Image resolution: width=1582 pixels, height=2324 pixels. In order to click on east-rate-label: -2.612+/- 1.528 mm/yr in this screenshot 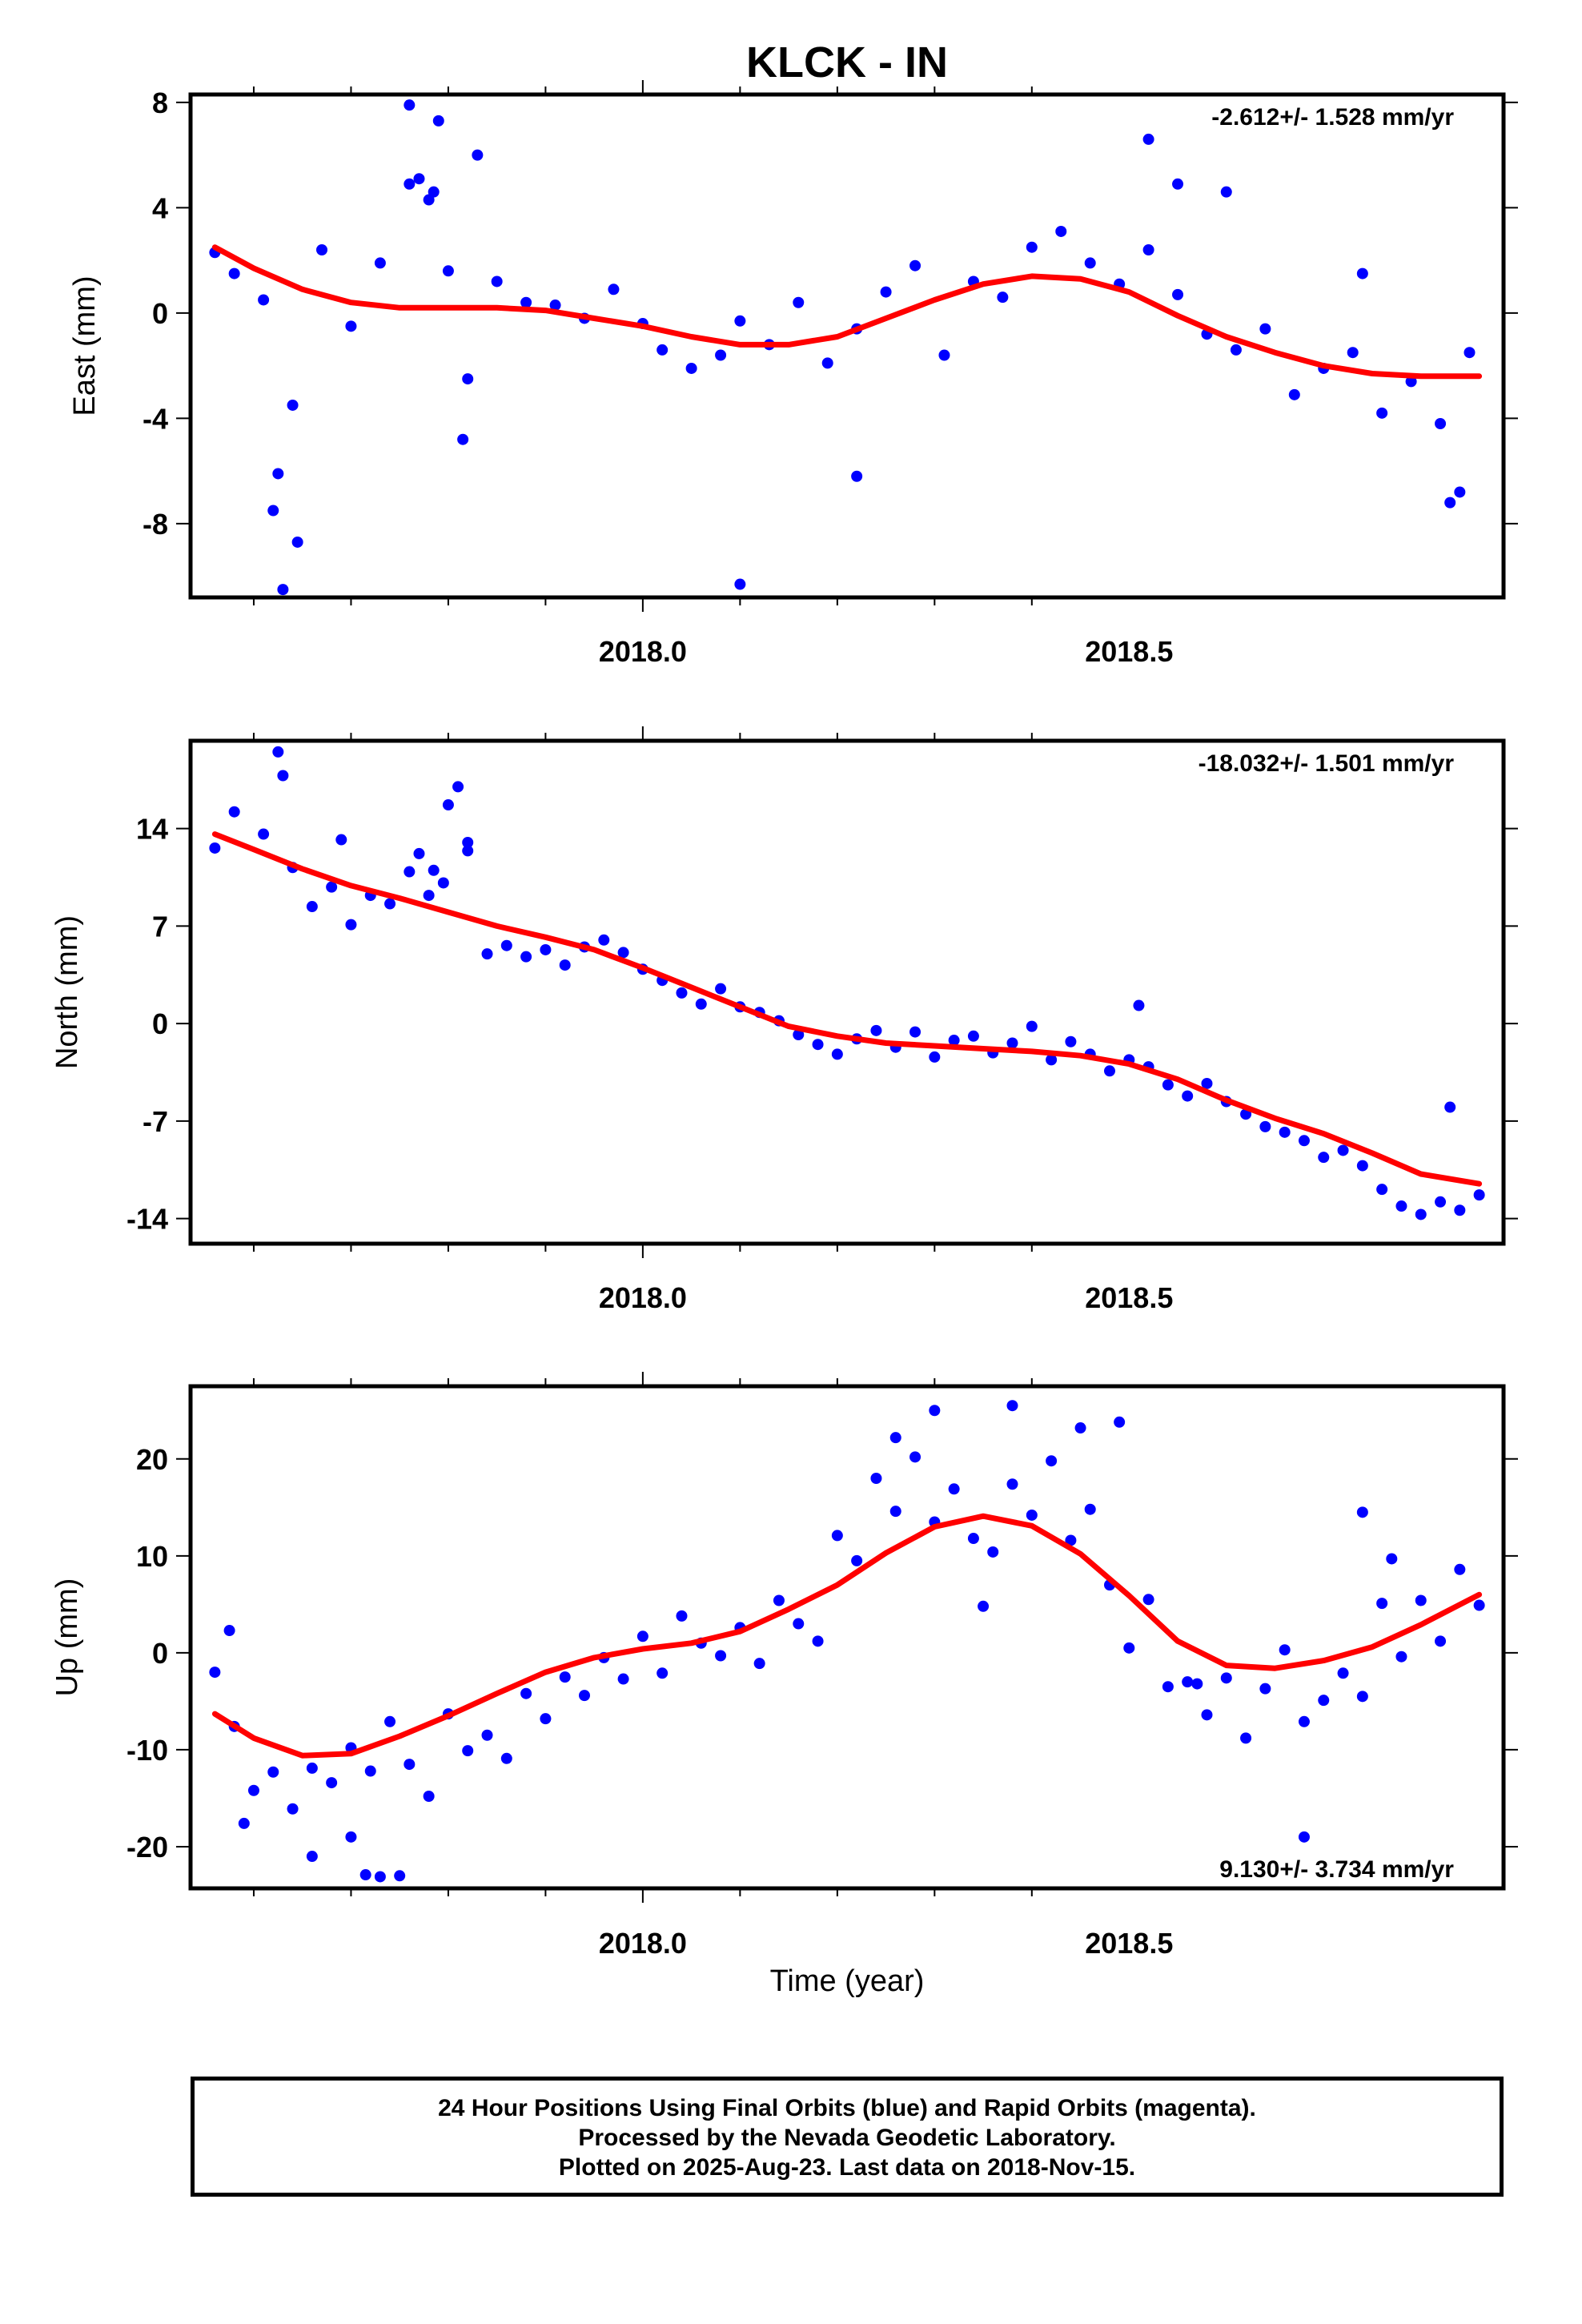, I will do `click(1332, 118)`.